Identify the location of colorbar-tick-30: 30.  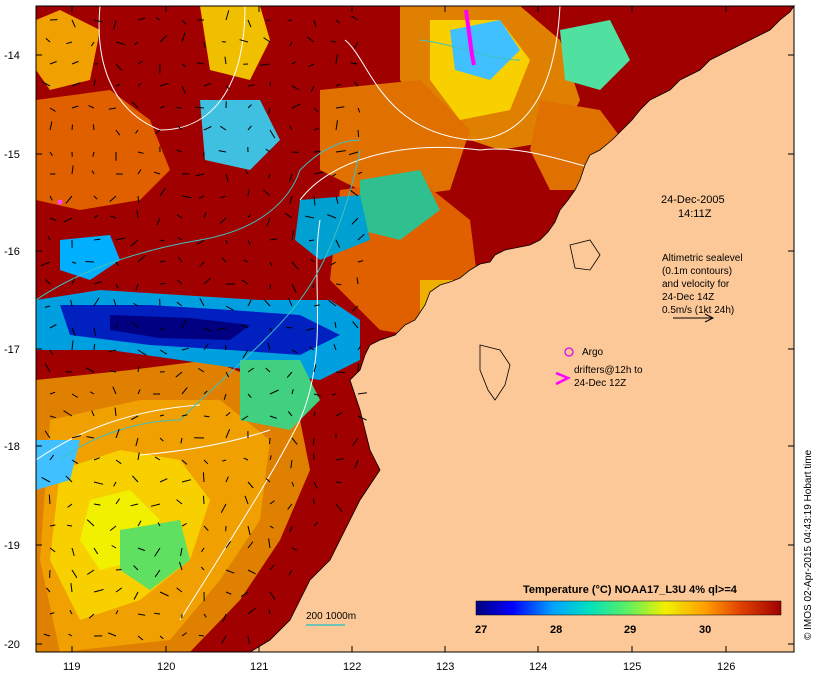
(705, 630).